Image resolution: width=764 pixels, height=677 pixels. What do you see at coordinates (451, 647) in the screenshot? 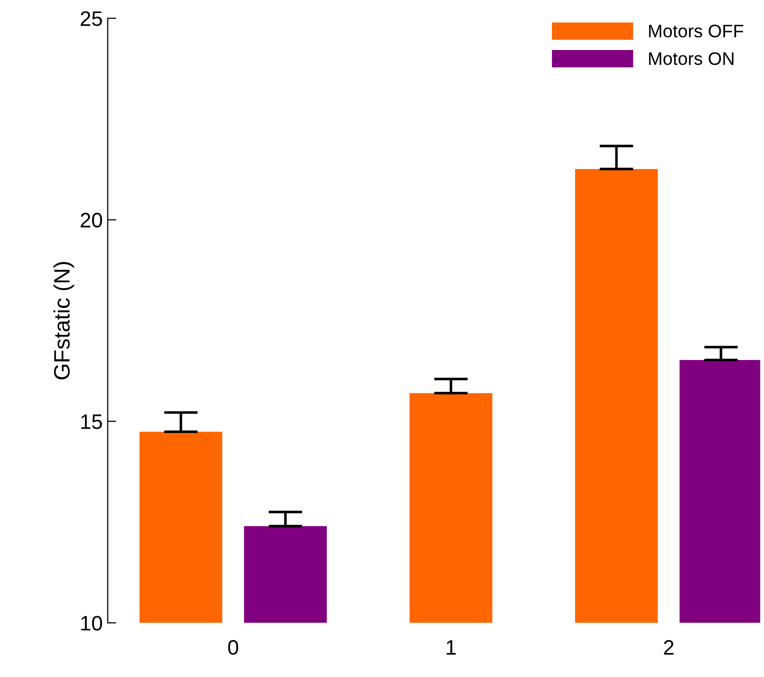
I see `x-tick-label: 1` at bounding box center [451, 647].